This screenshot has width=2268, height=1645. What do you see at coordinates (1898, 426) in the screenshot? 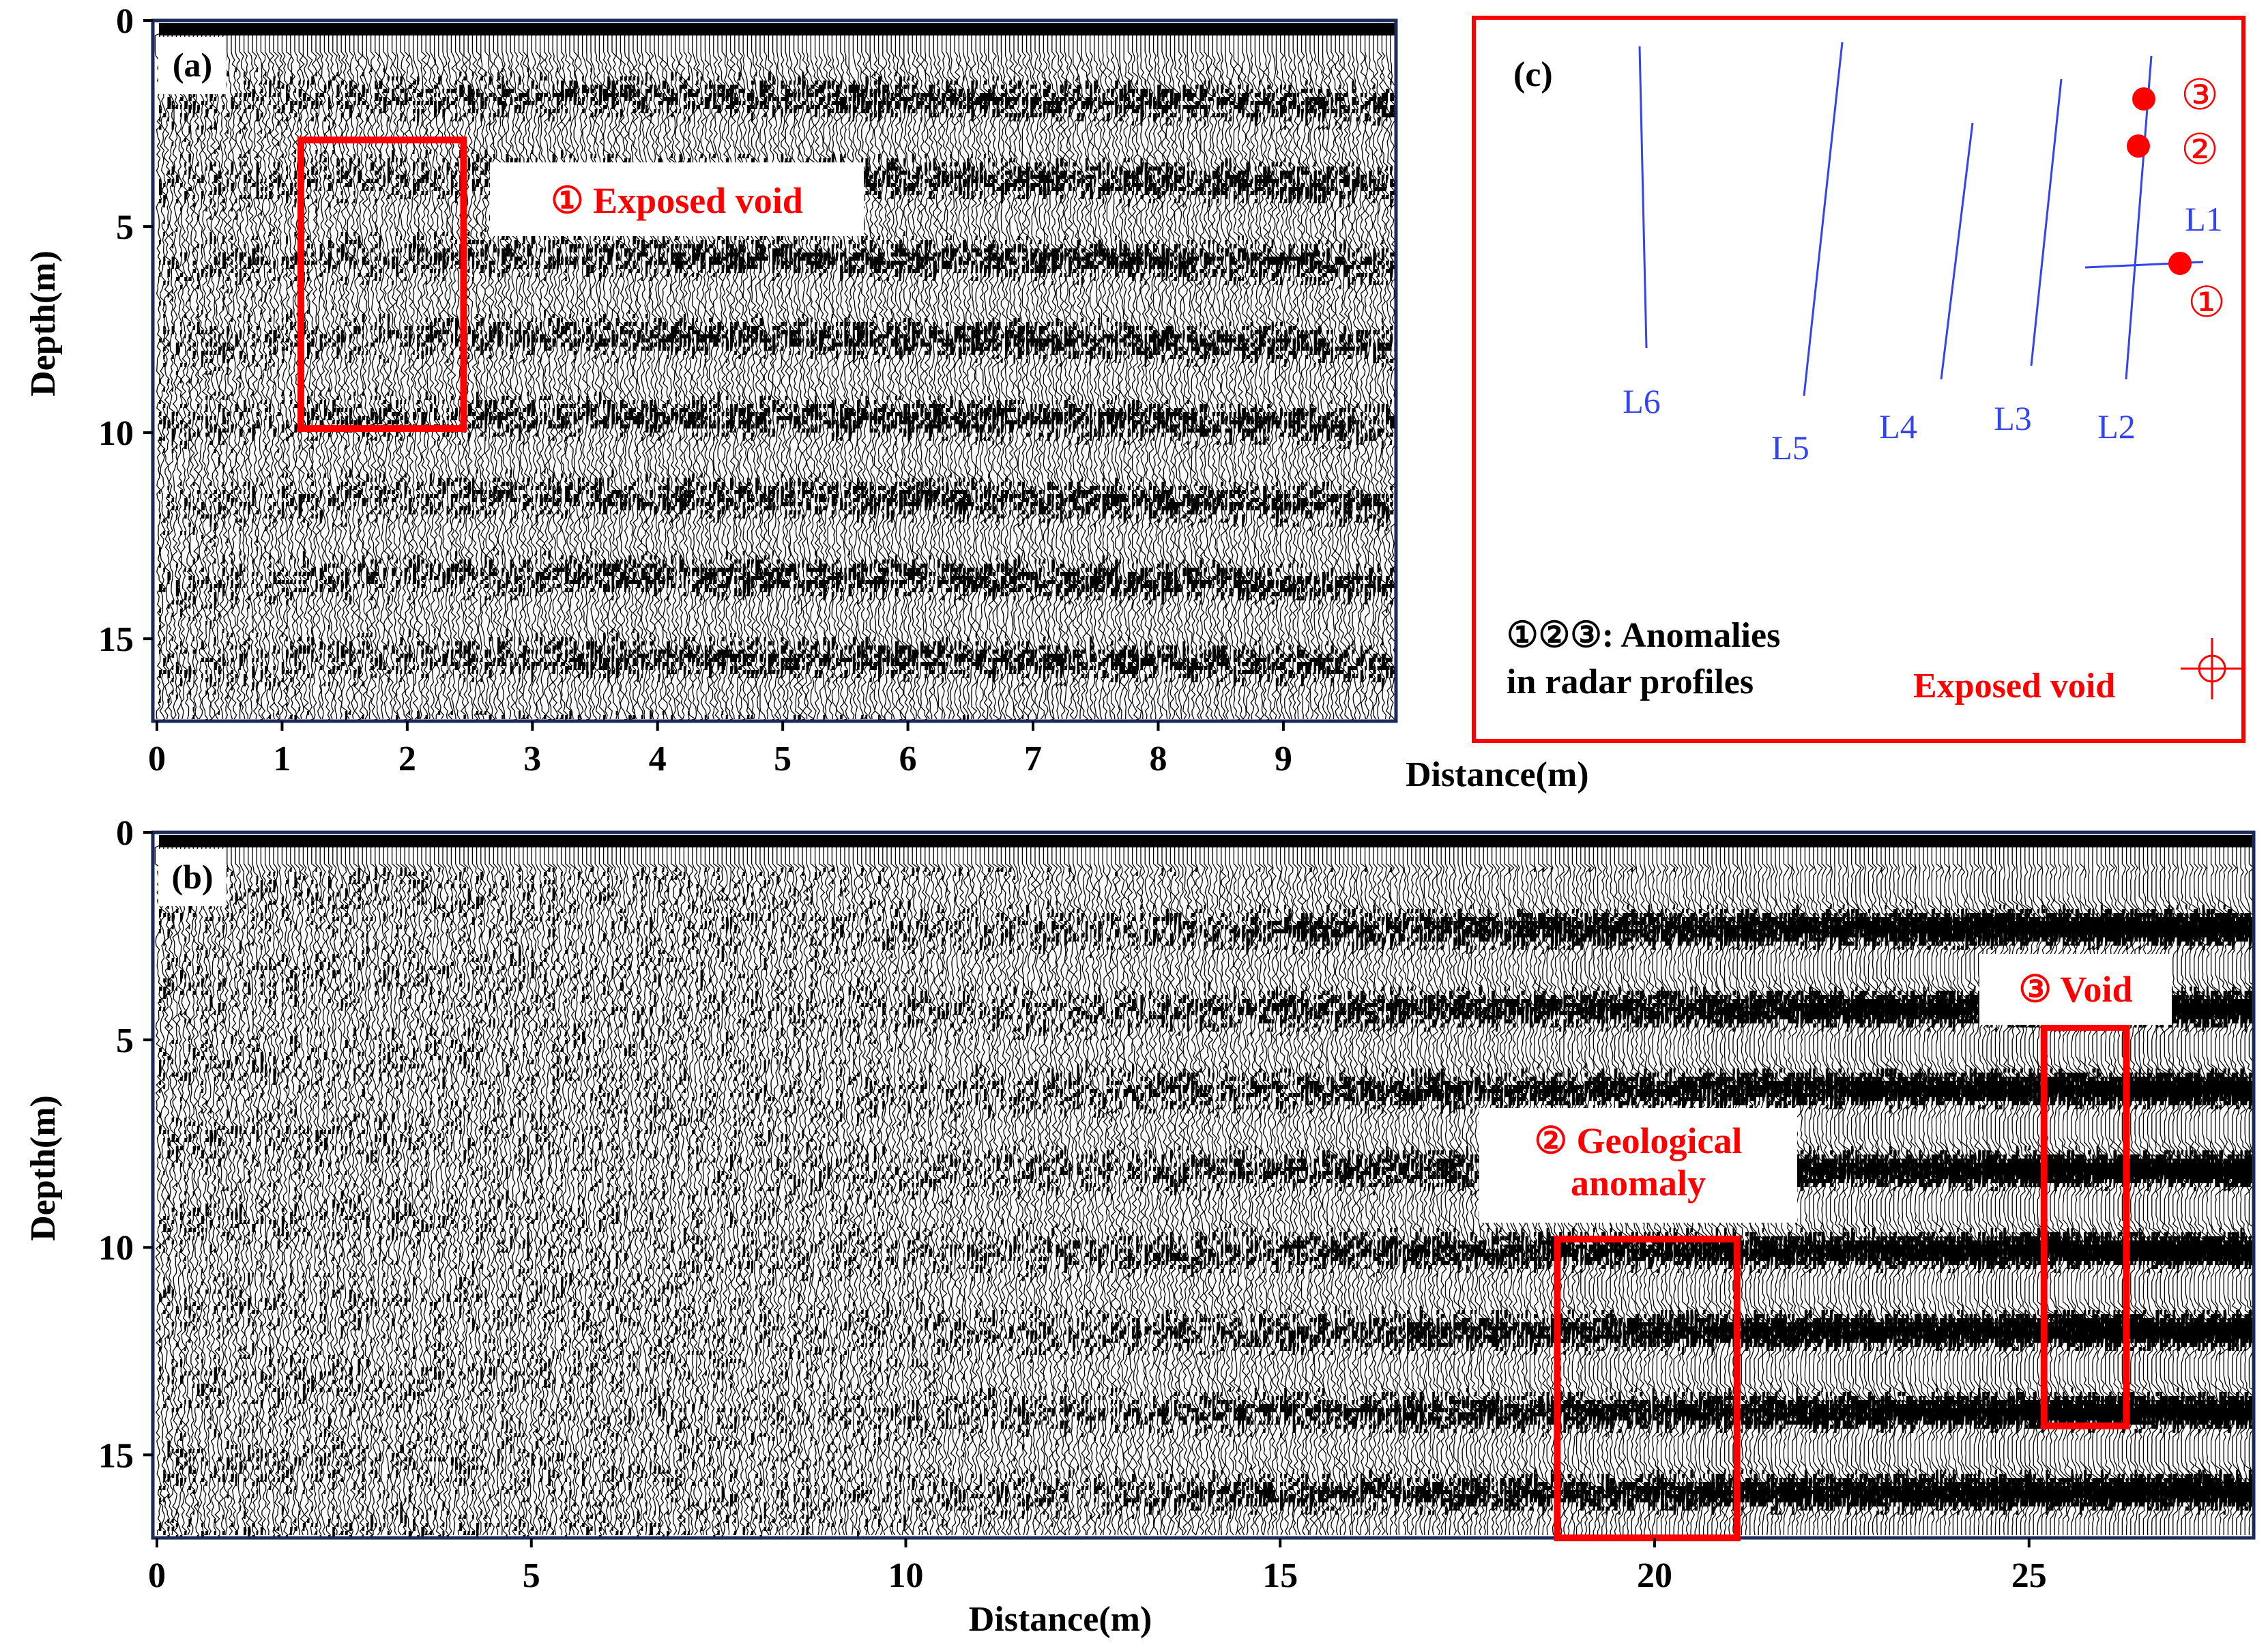
I see `line-label-l4: L4` at bounding box center [1898, 426].